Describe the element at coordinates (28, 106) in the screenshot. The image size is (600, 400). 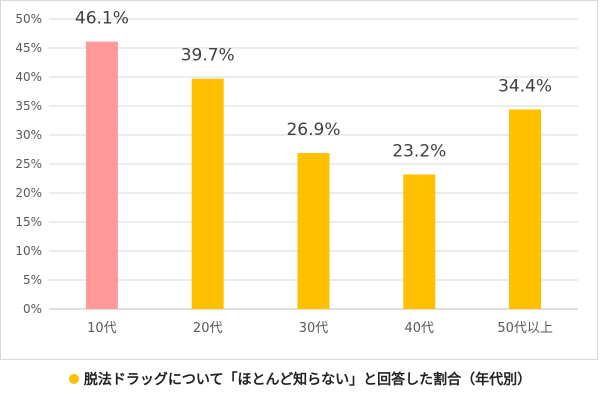
I see `y-tick-label: 35%` at that location.